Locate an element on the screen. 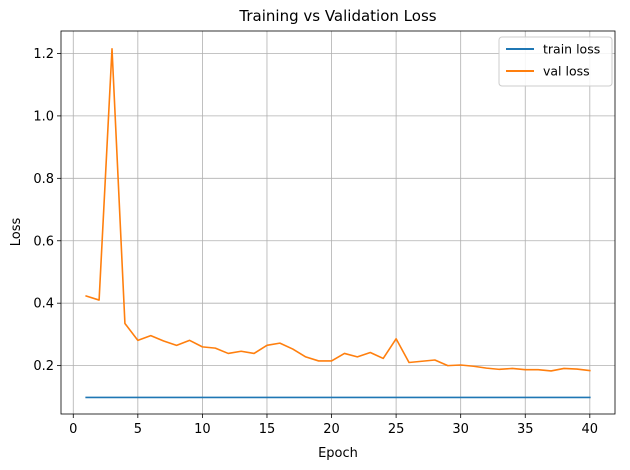  x-tick-label: 15 is located at coordinates (267, 429).